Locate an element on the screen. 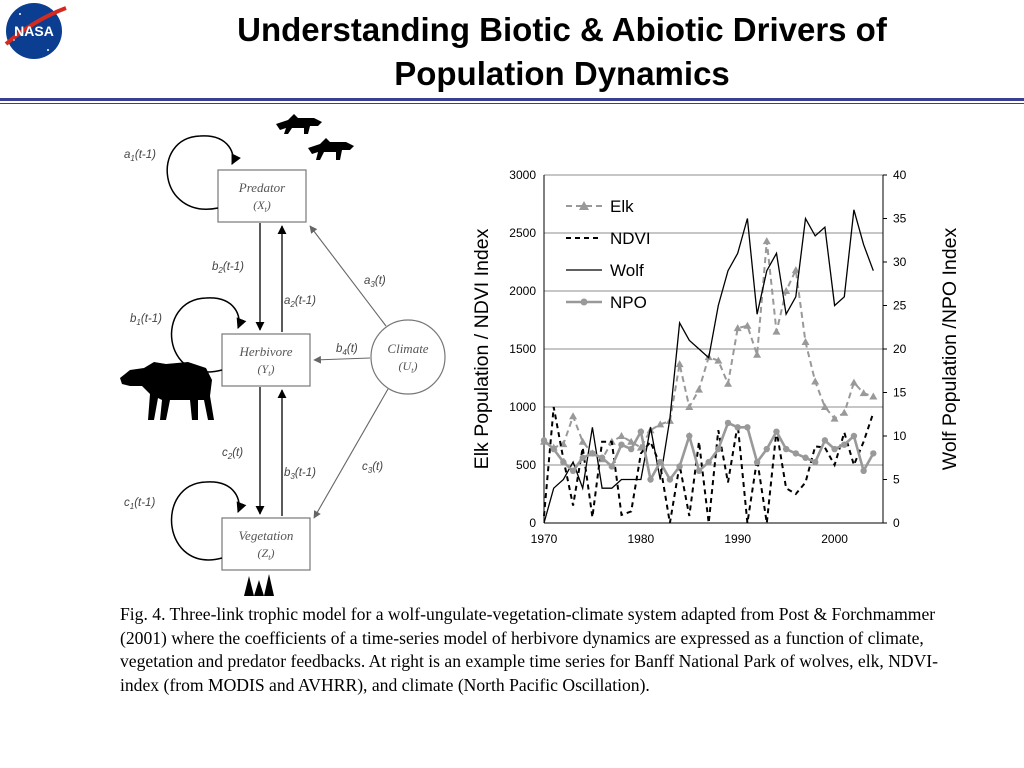  y-right-tick-label: 0 is located at coordinates (896, 523).